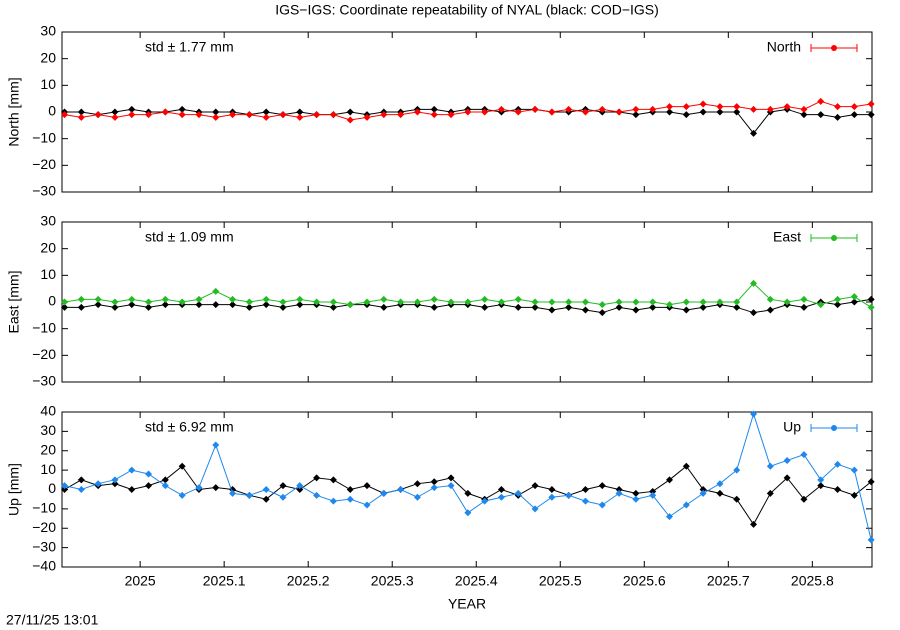 Image resolution: width=900 pixels, height=630 pixels. I want to click on y-tick-label: −30, so click(44, 381).